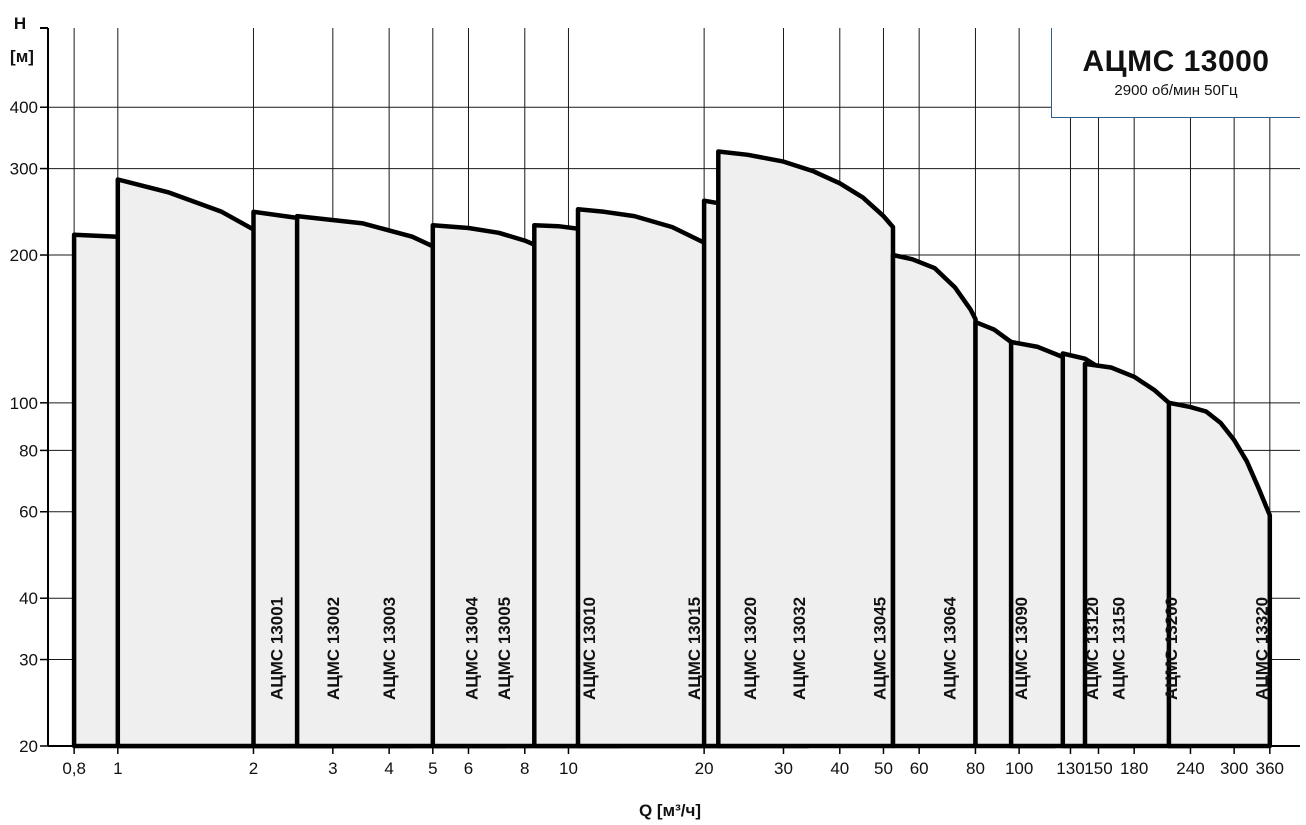 Image resolution: width=1306 pixels, height=825 pixels. Describe the element at coordinates (1134, 768) in the screenshot. I see `x-tick-label: 180` at that location.